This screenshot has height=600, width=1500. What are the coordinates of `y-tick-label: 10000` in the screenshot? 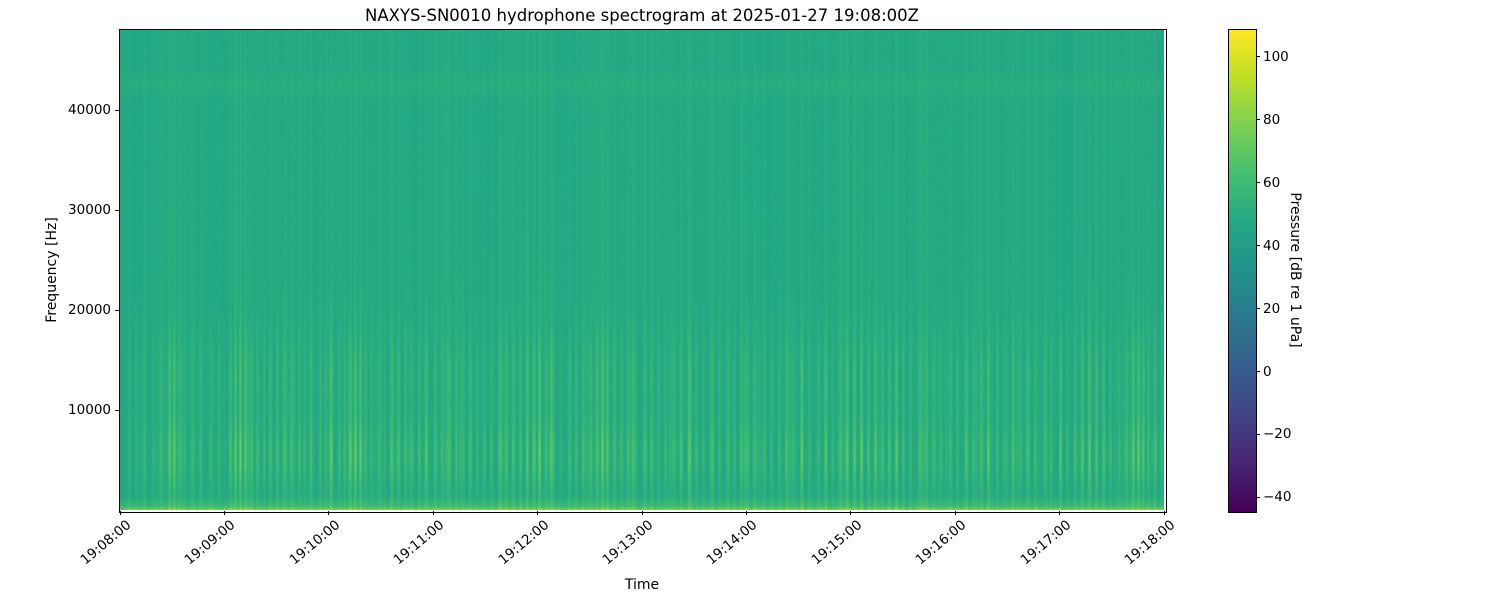 It's located at (89, 410).